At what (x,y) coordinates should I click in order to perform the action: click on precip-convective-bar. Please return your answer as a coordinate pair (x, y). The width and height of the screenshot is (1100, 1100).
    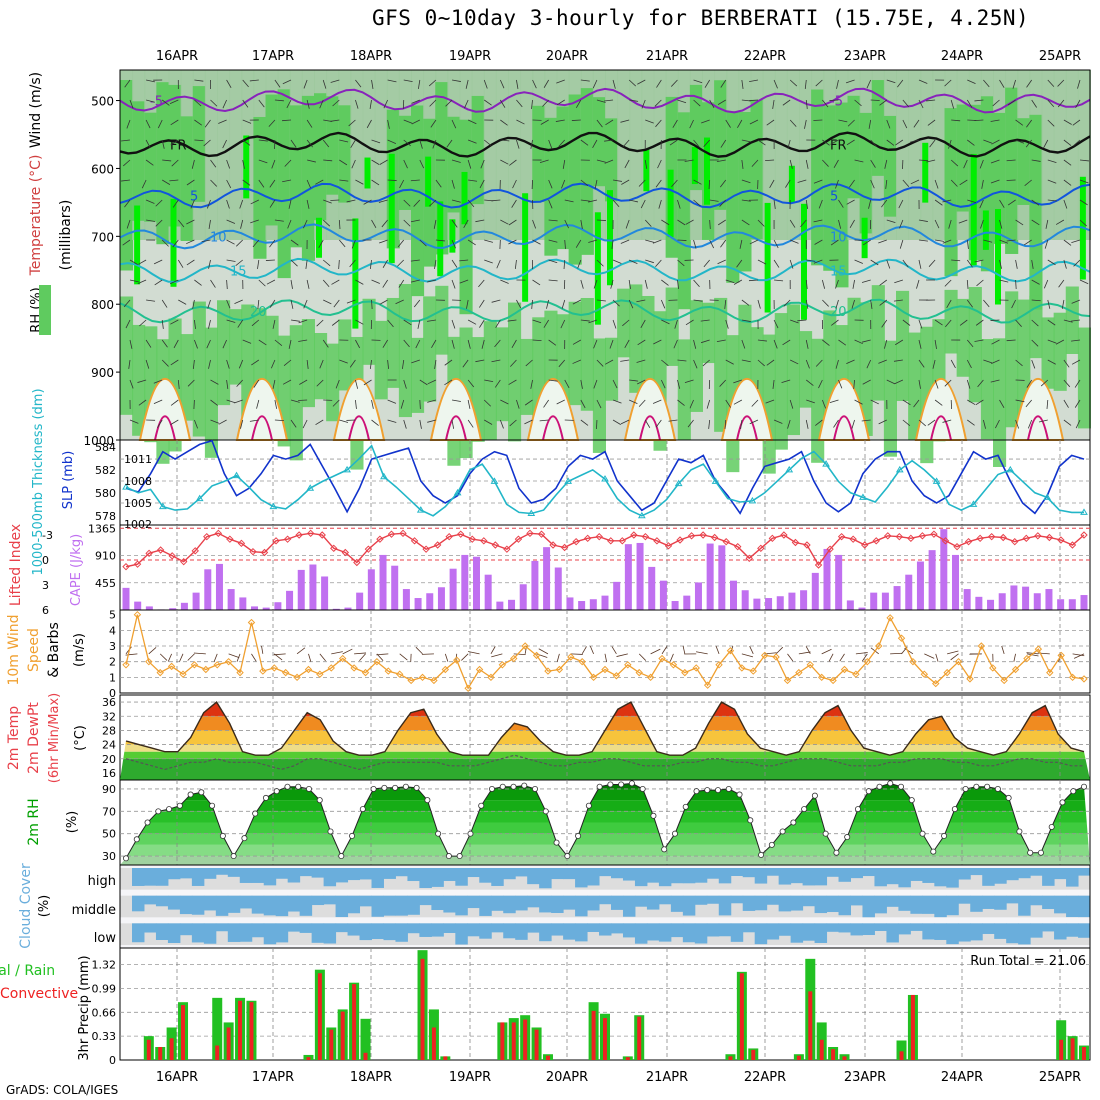
    Looking at the image, I should click on (217, 1052).